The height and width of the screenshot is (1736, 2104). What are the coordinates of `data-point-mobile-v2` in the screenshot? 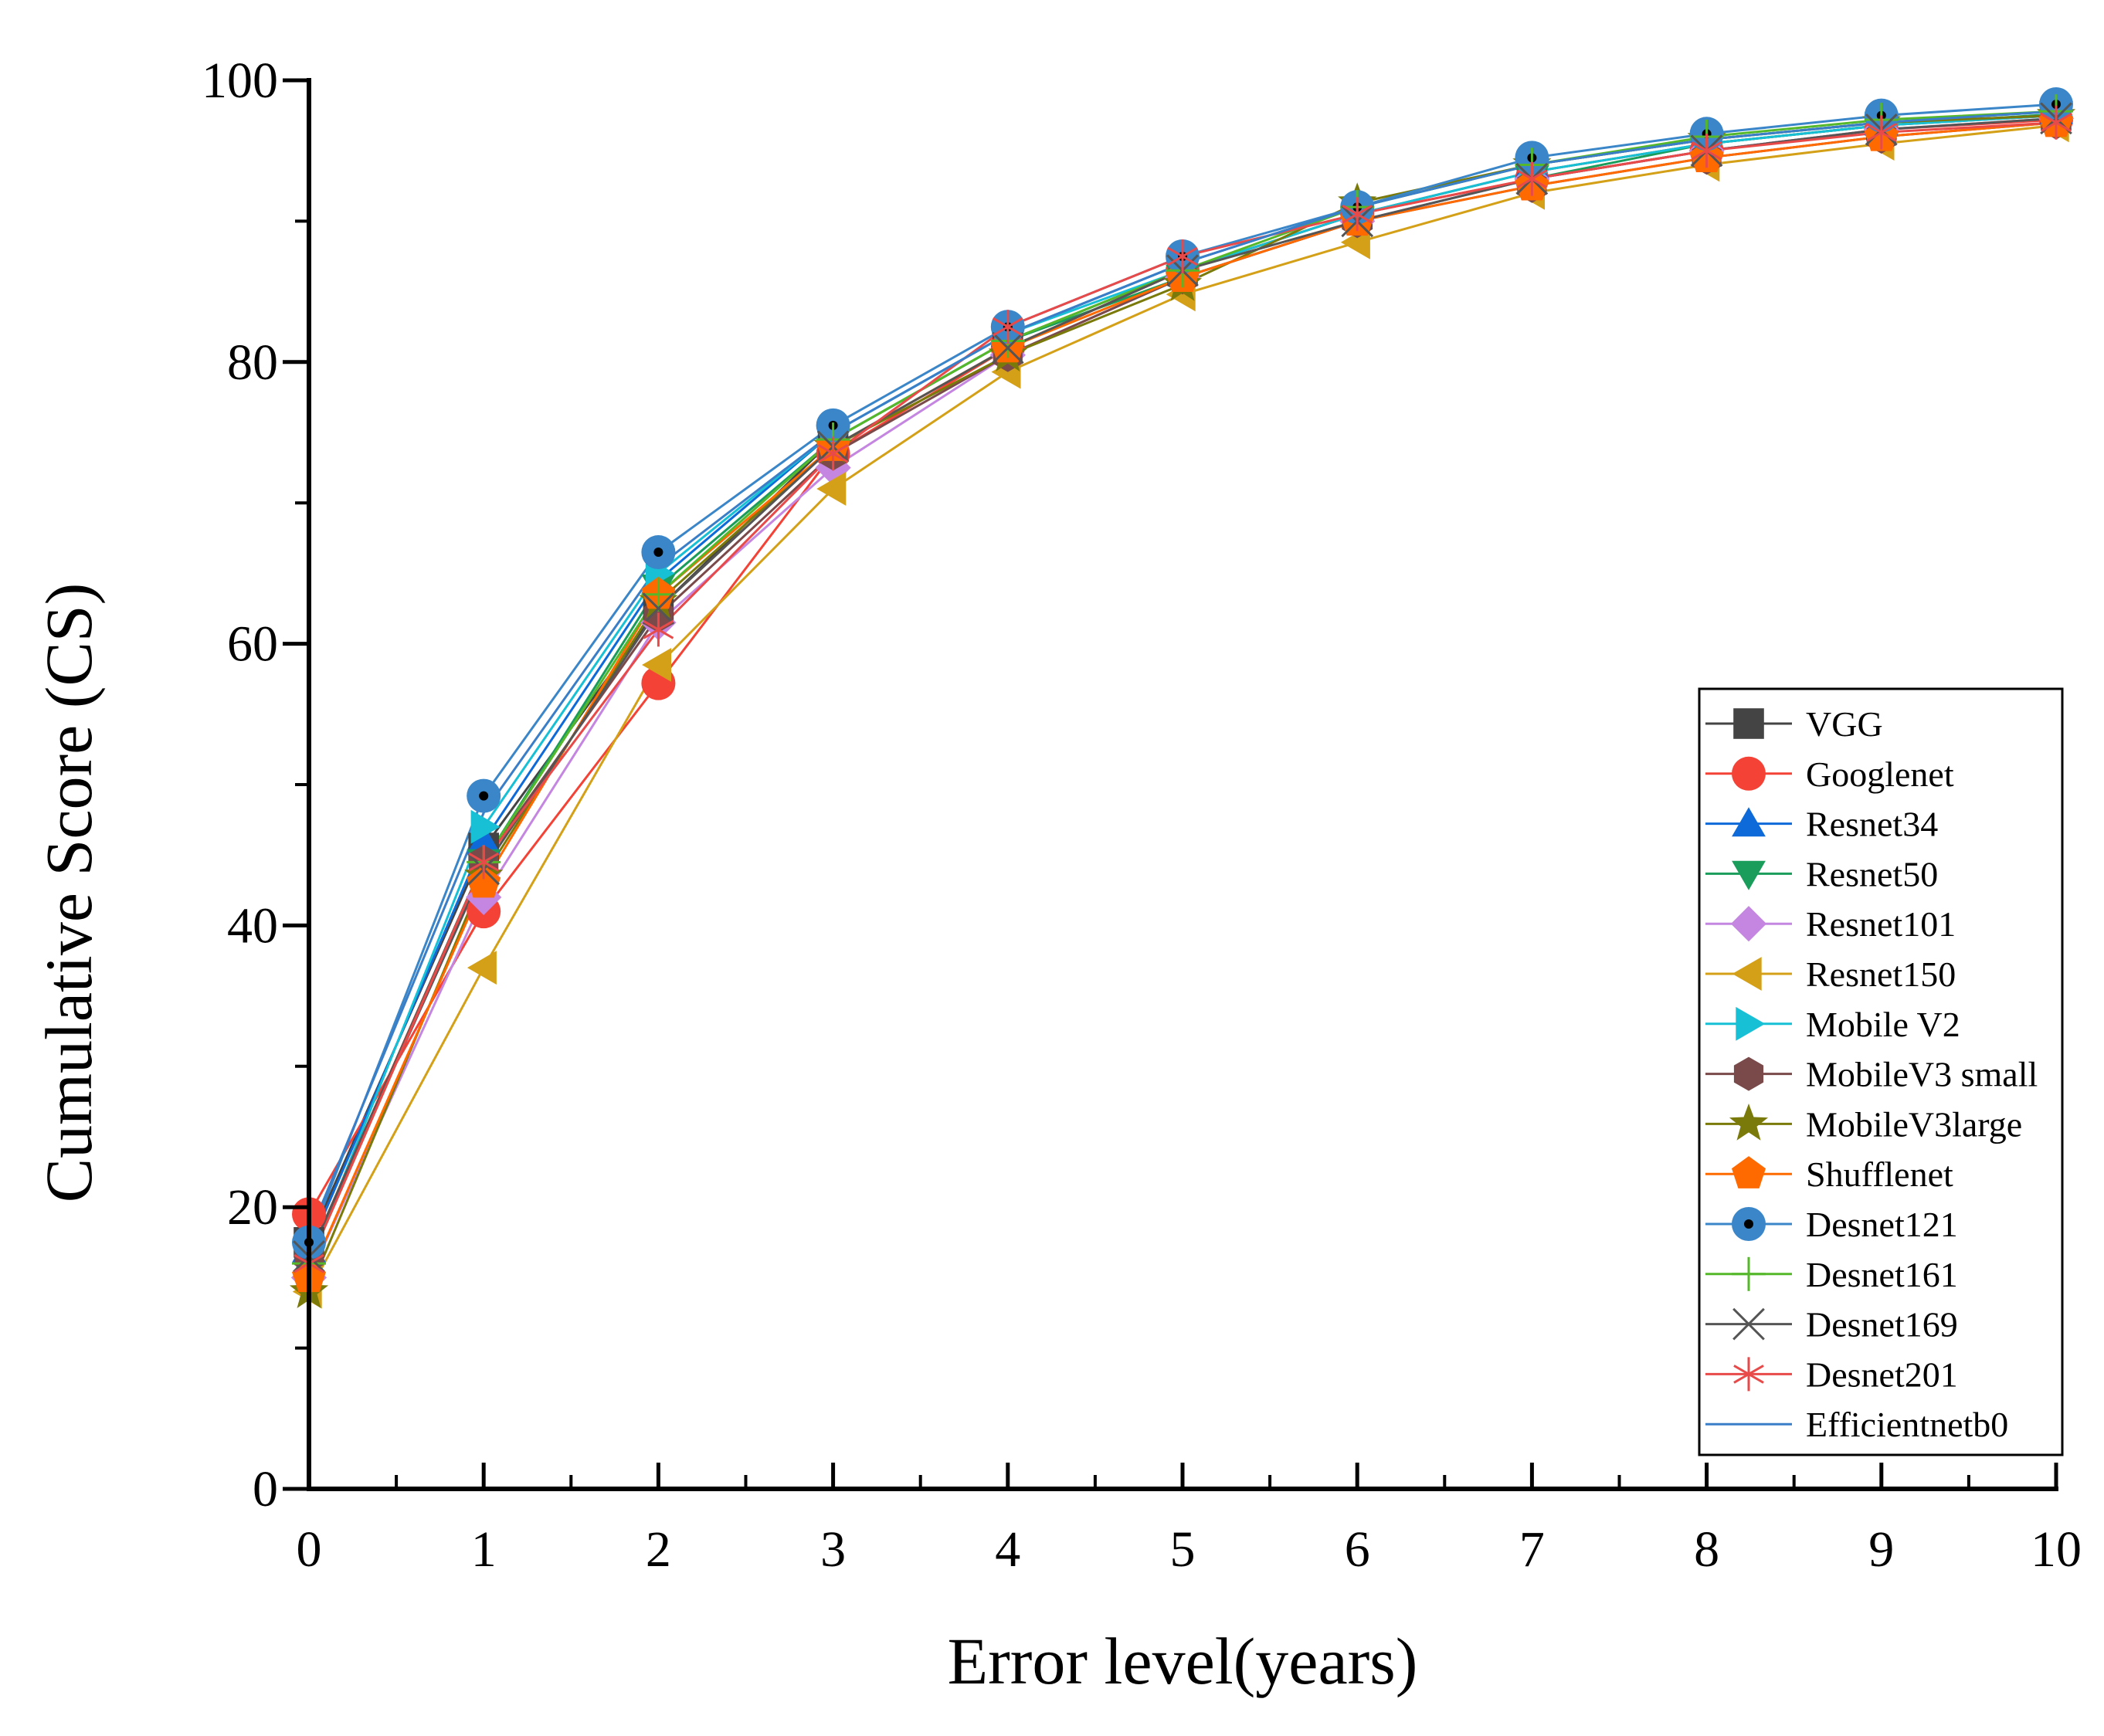 It's located at (485, 826).